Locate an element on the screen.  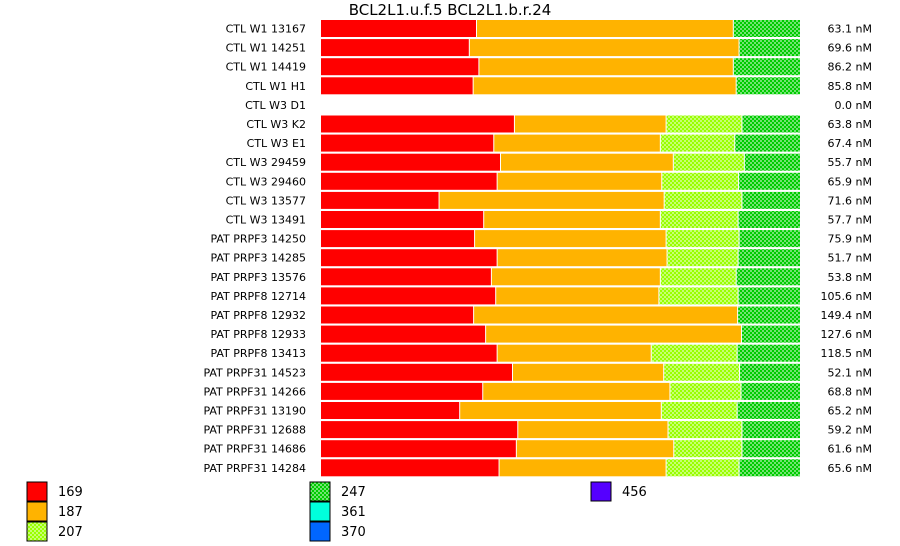
row-label: PAT PRPF31 14523 is located at coordinates (254, 372).